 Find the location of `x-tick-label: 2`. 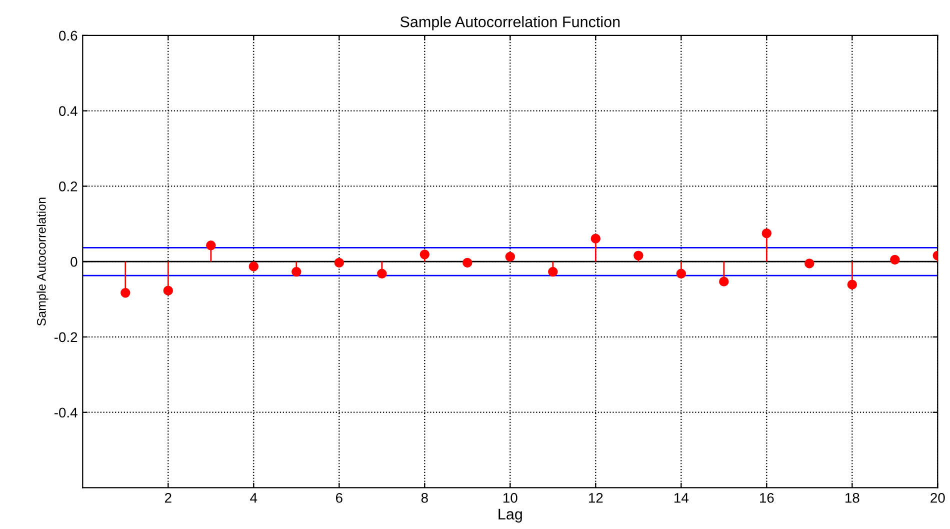

x-tick-label: 2 is located at coordinates (168, 497).